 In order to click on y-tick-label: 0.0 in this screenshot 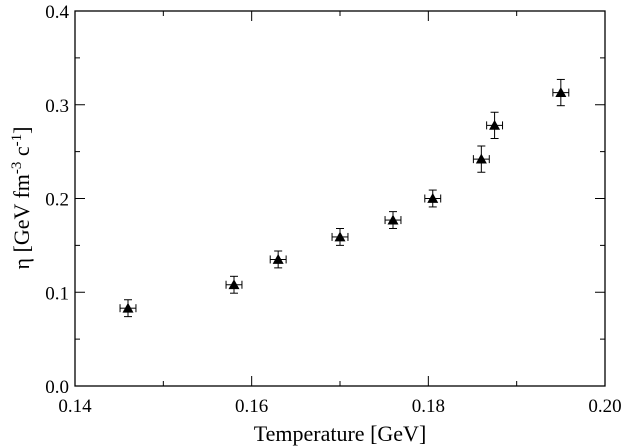, I will do `click(57, 387)`.